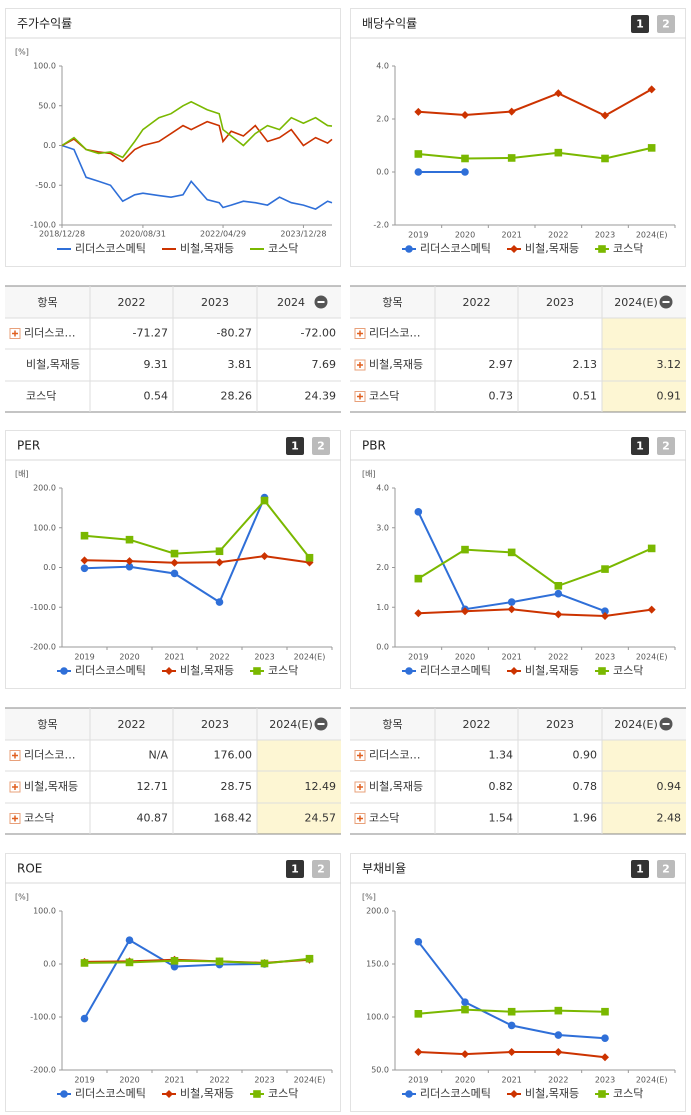 The image size is (691, 1115). What do you see at coordinates (283, 248) in the screenshot?
I see `legend-label: 코스닥` at bounding box center [283, 248].